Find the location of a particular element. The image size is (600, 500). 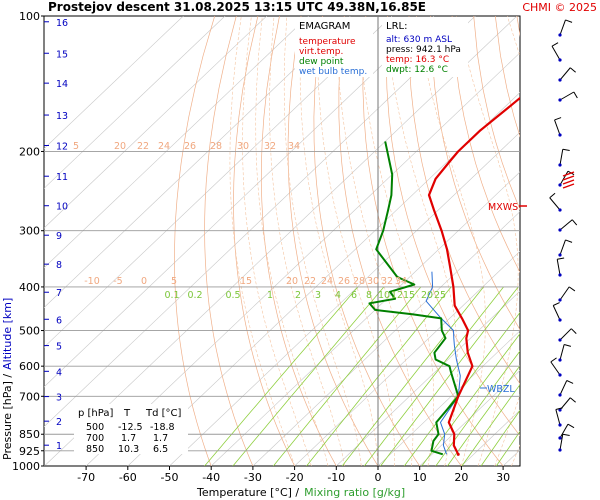

adiabat-label: 30 is located at coordinates (373, 281).